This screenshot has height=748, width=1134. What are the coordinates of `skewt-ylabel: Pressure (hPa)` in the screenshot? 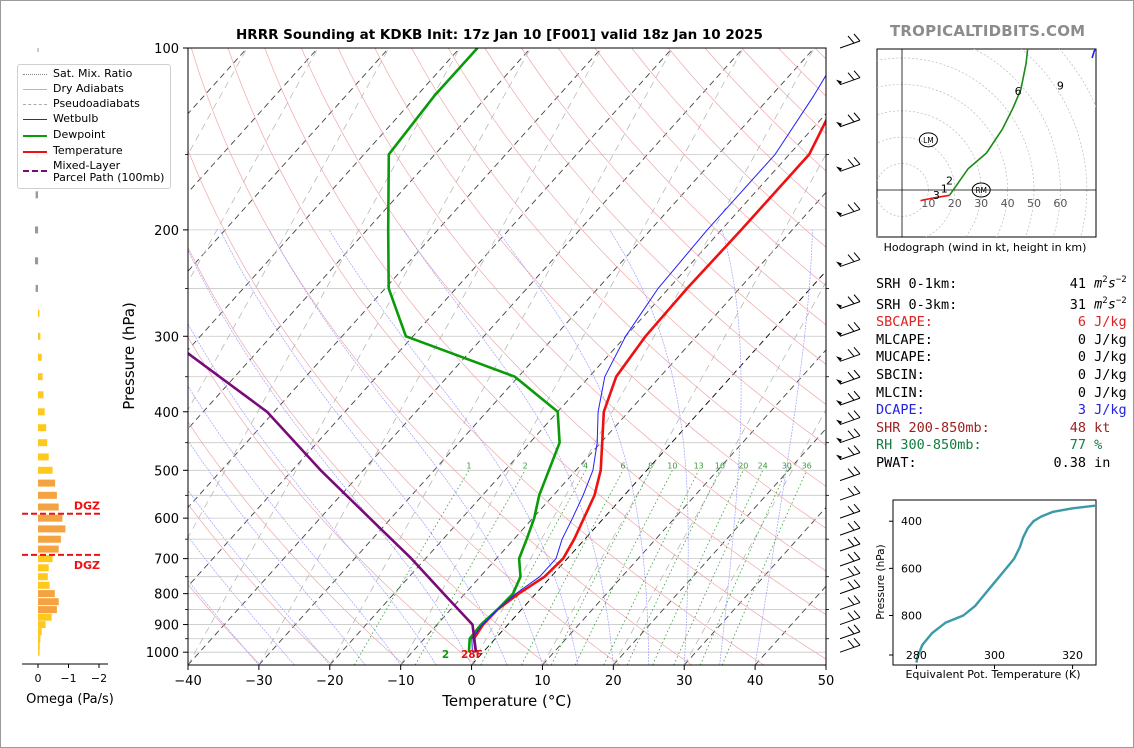 It's located at (129, 356).